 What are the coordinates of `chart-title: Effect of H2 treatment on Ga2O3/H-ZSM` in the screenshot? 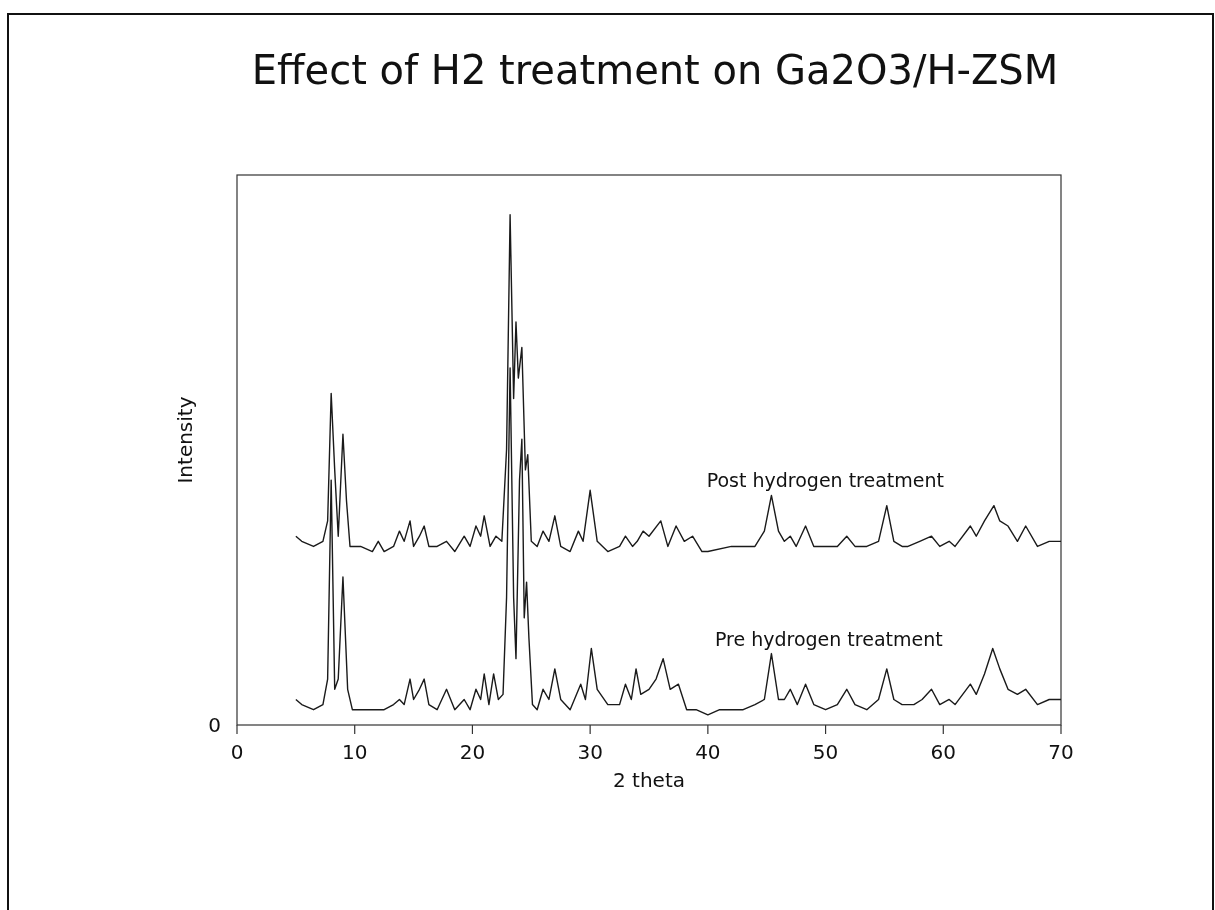 It's located at (655, 70).